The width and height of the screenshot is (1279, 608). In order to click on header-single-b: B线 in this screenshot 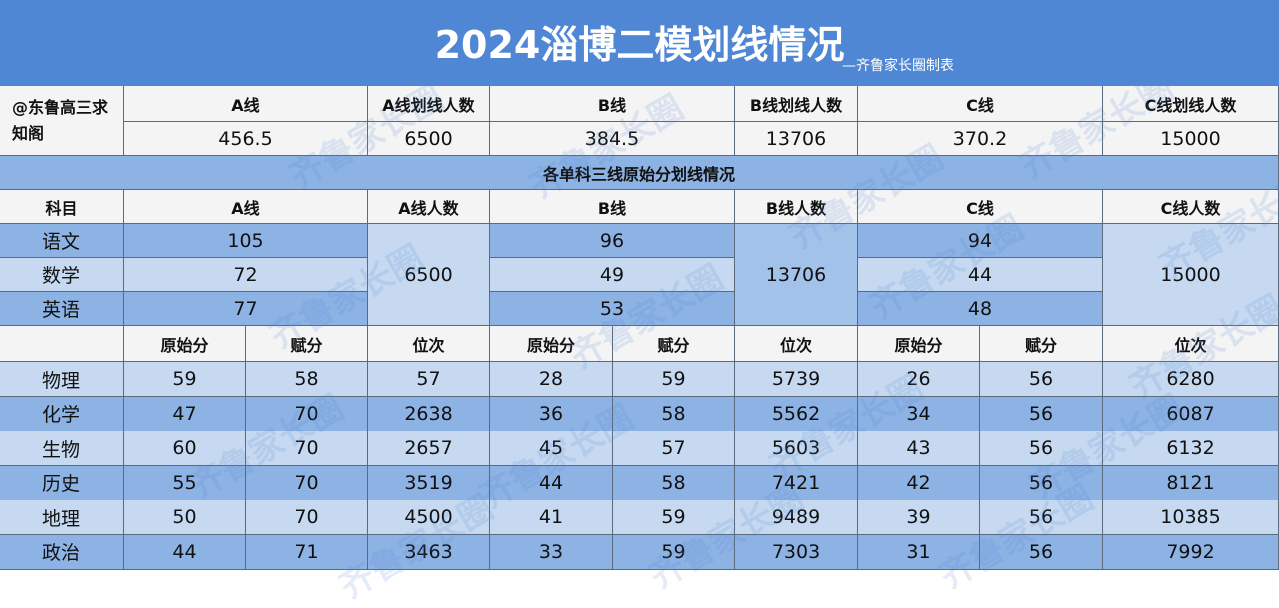, I will do `click(612, 207)`.